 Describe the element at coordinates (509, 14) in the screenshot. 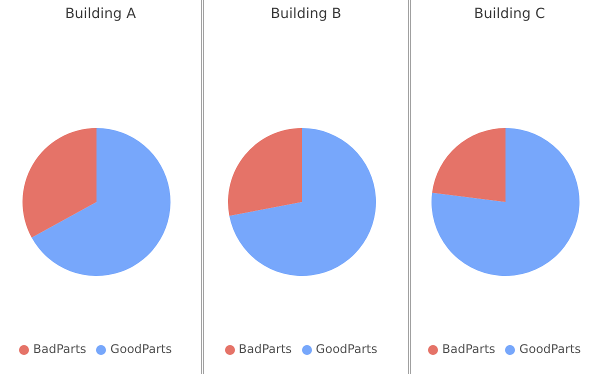

I see `chart-title: Building C` at that location.